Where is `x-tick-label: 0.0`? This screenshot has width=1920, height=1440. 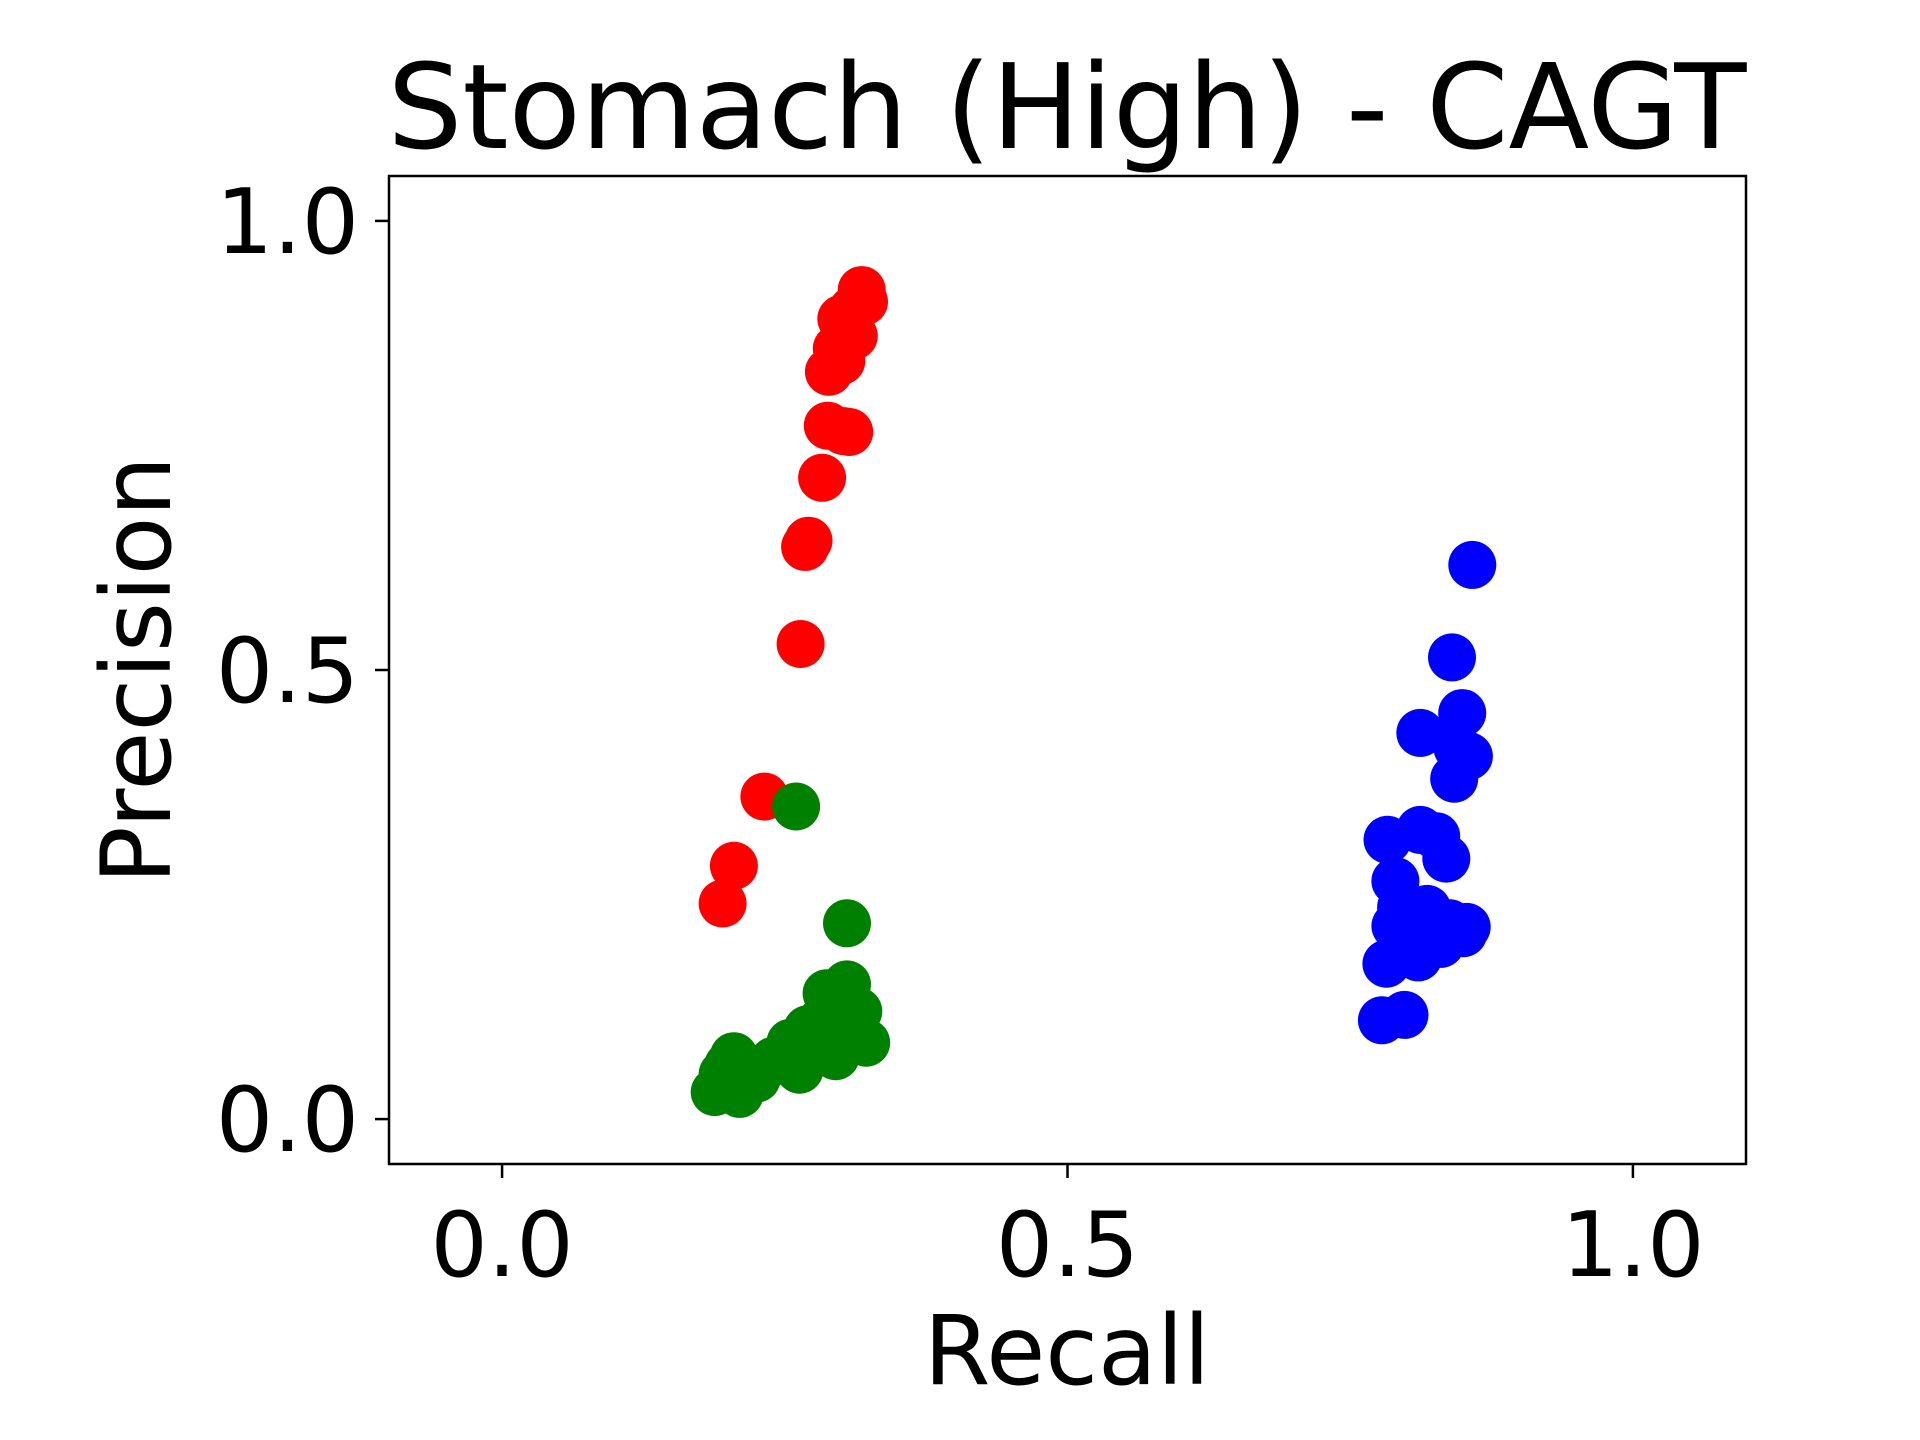 x-tick-label: 0.0 is located at coordinates (502, 1245).